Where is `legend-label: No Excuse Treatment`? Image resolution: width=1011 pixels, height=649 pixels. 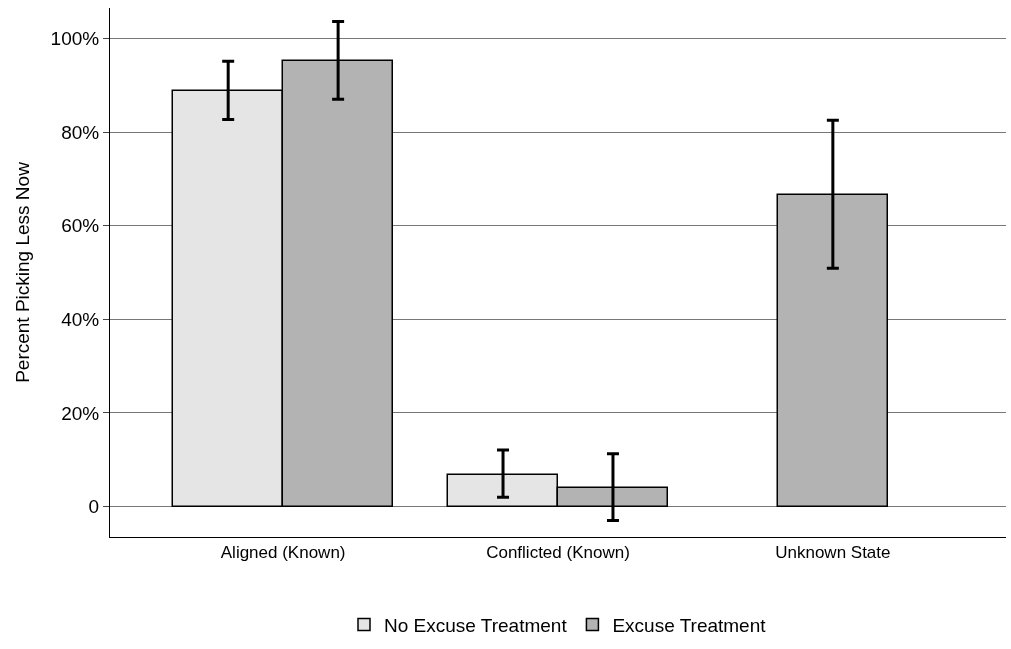
legend-label: No Excuse Treatment is located at coordinates (476, 626).